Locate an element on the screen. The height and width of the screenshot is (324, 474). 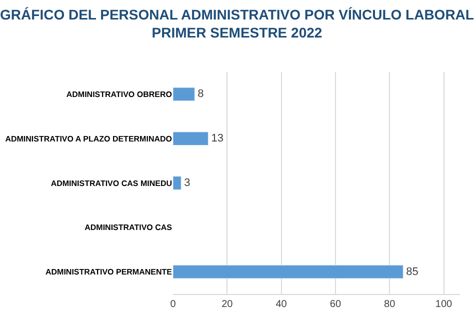
data-label: 8 is located at coordinates (201, 94).